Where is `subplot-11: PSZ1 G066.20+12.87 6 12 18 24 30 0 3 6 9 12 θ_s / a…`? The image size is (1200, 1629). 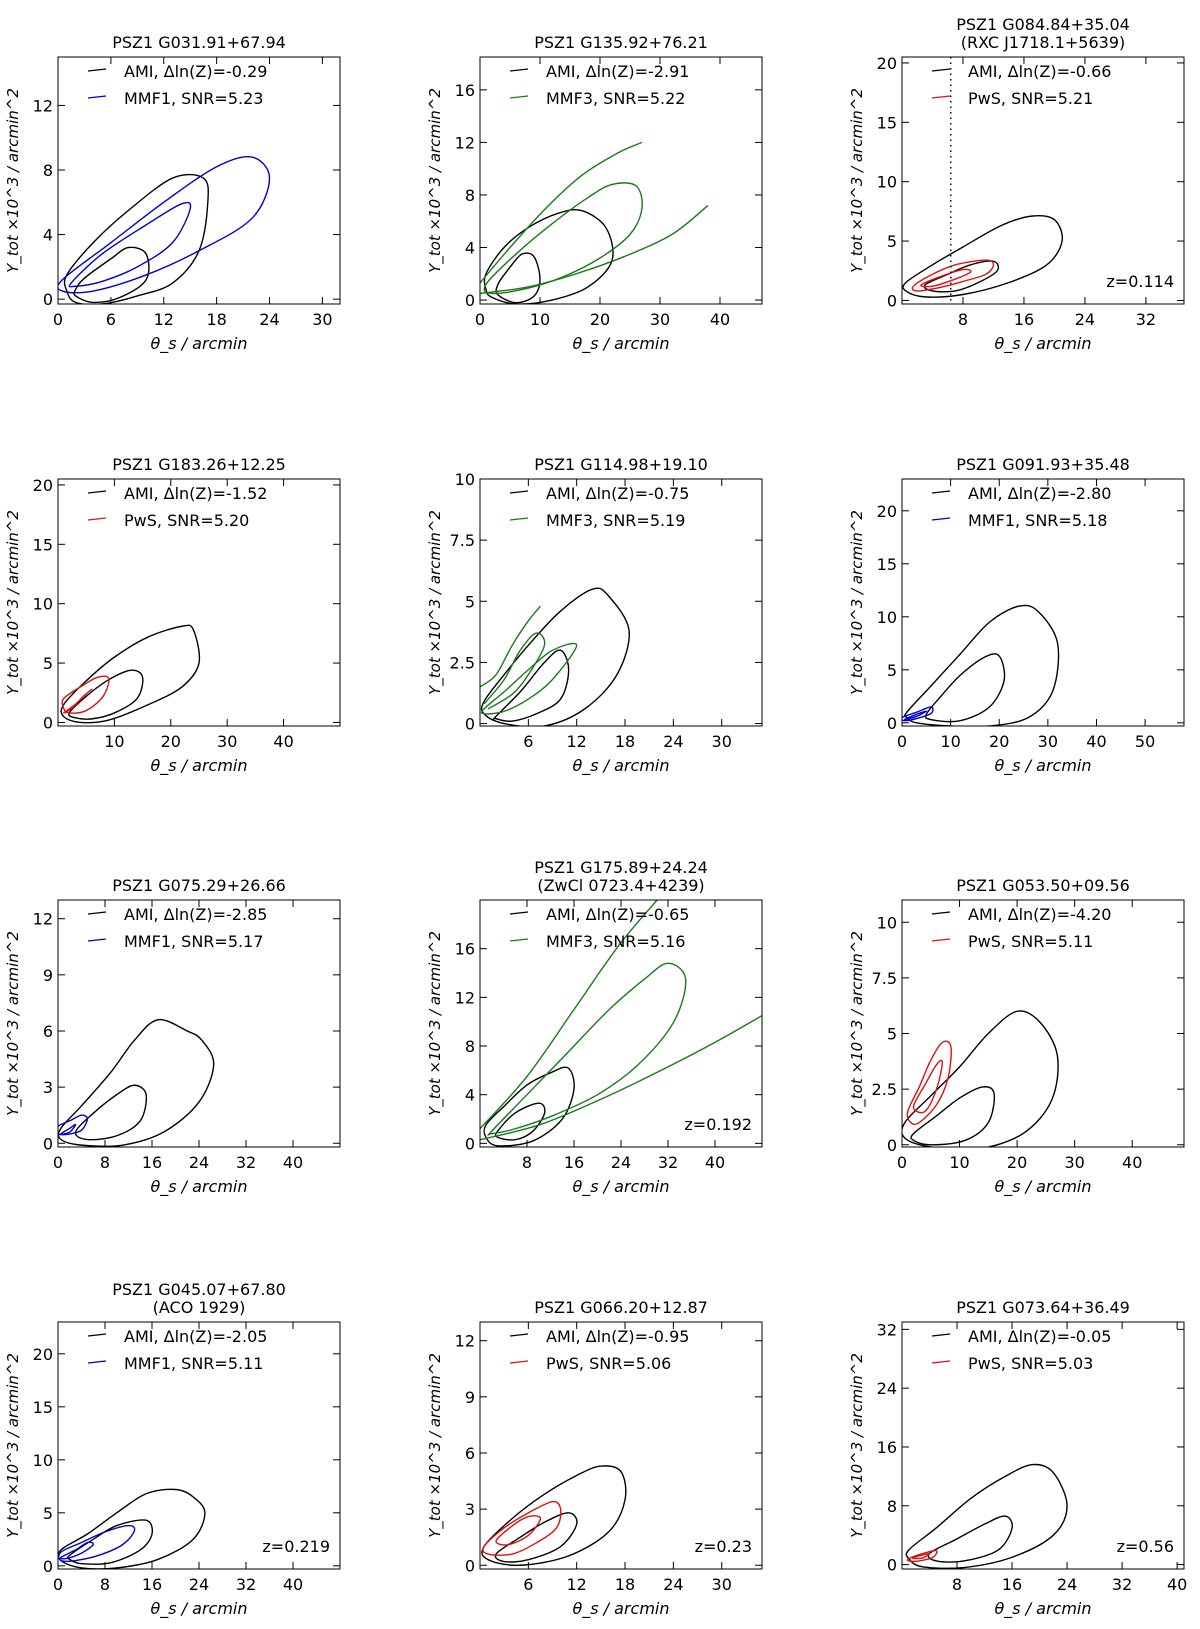
subplot-11: PSZ1 G066.20+12.87 6 12 18 24 30 0 3 6 9 12 θ_s / a… is located at coordinates (594, 1458).